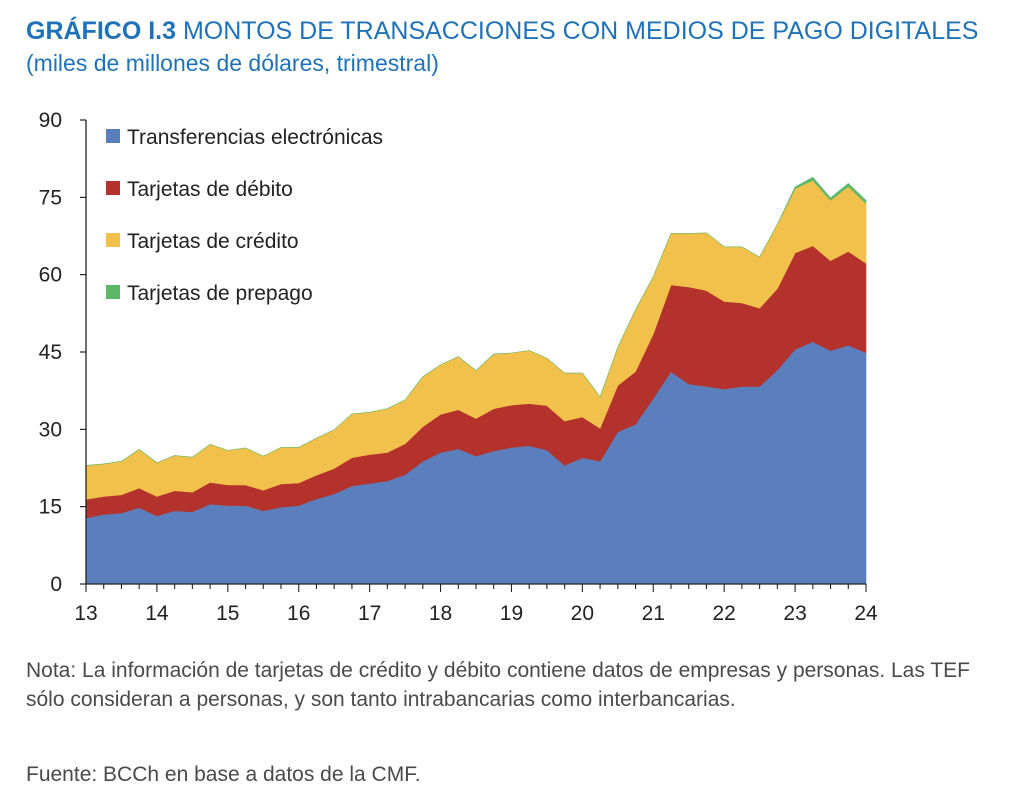  Describe the element at coordinates (50, 352) in the screenshot. I see `y-tick-label: 45` at that location.